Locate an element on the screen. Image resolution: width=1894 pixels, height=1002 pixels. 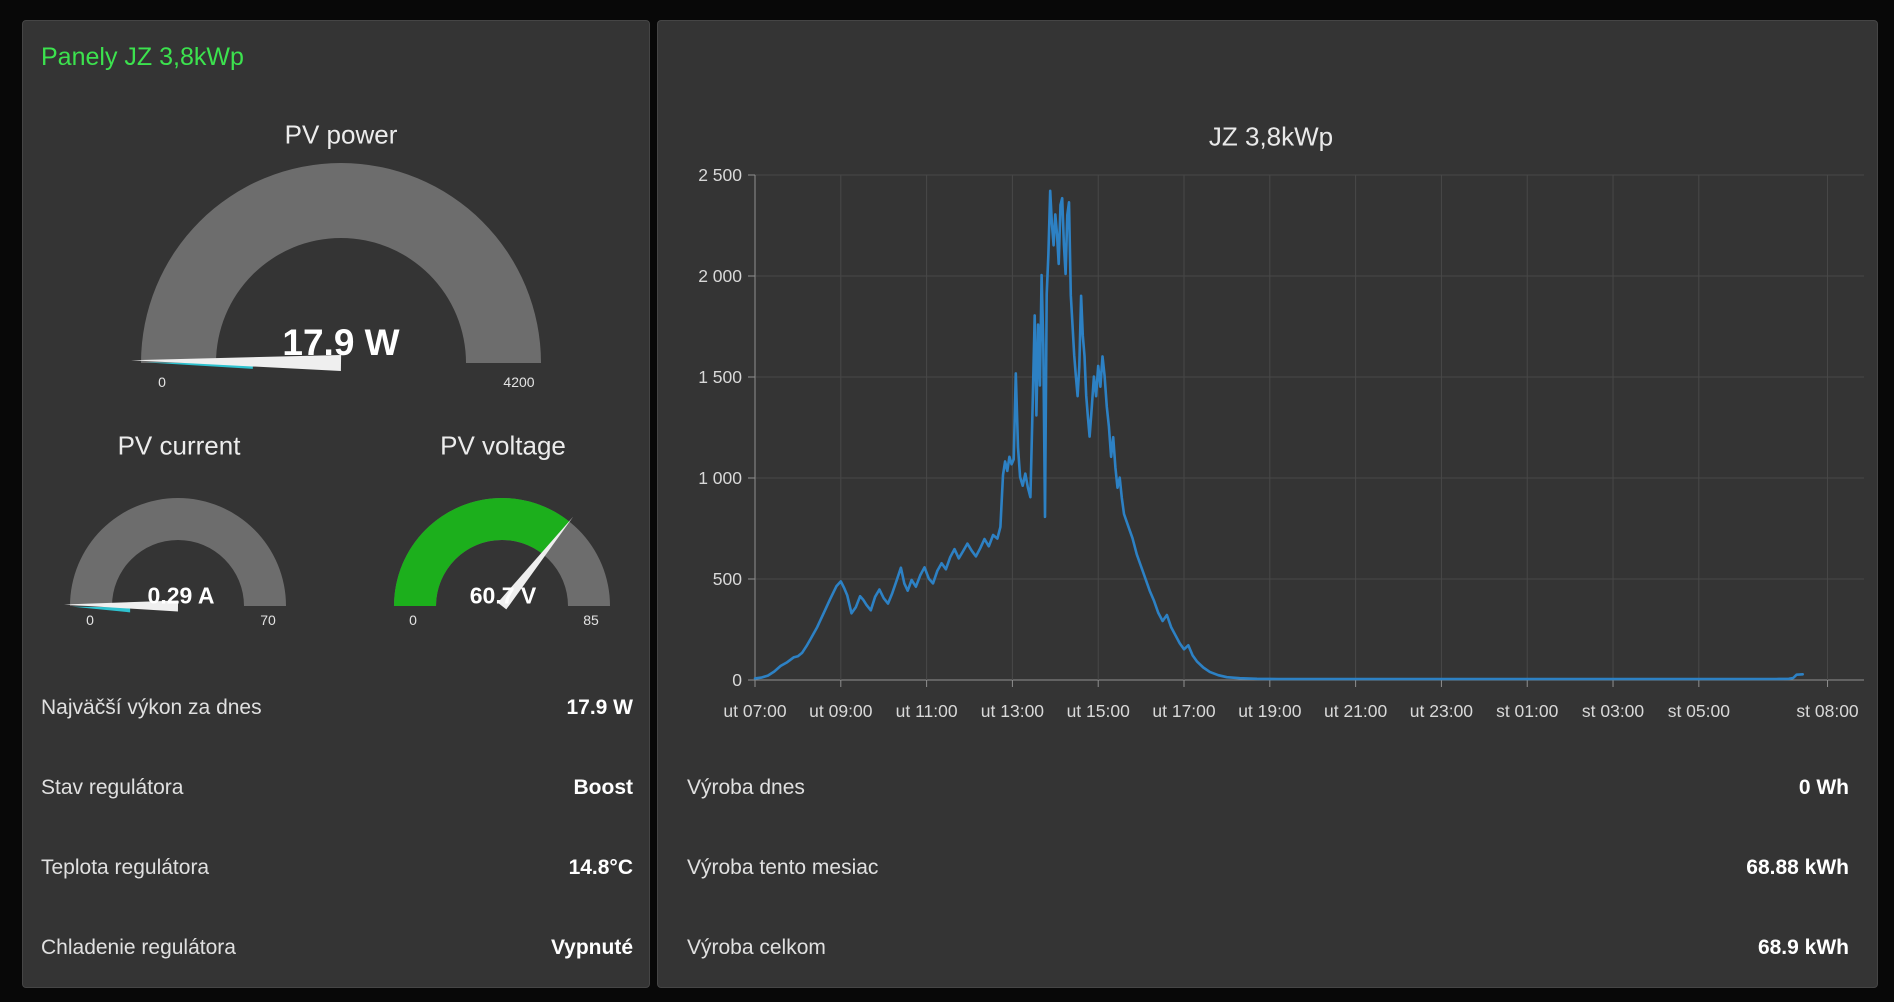
row-production-total: Výroba celkom 68.9 kWh is located at coordinates (1267, 948).